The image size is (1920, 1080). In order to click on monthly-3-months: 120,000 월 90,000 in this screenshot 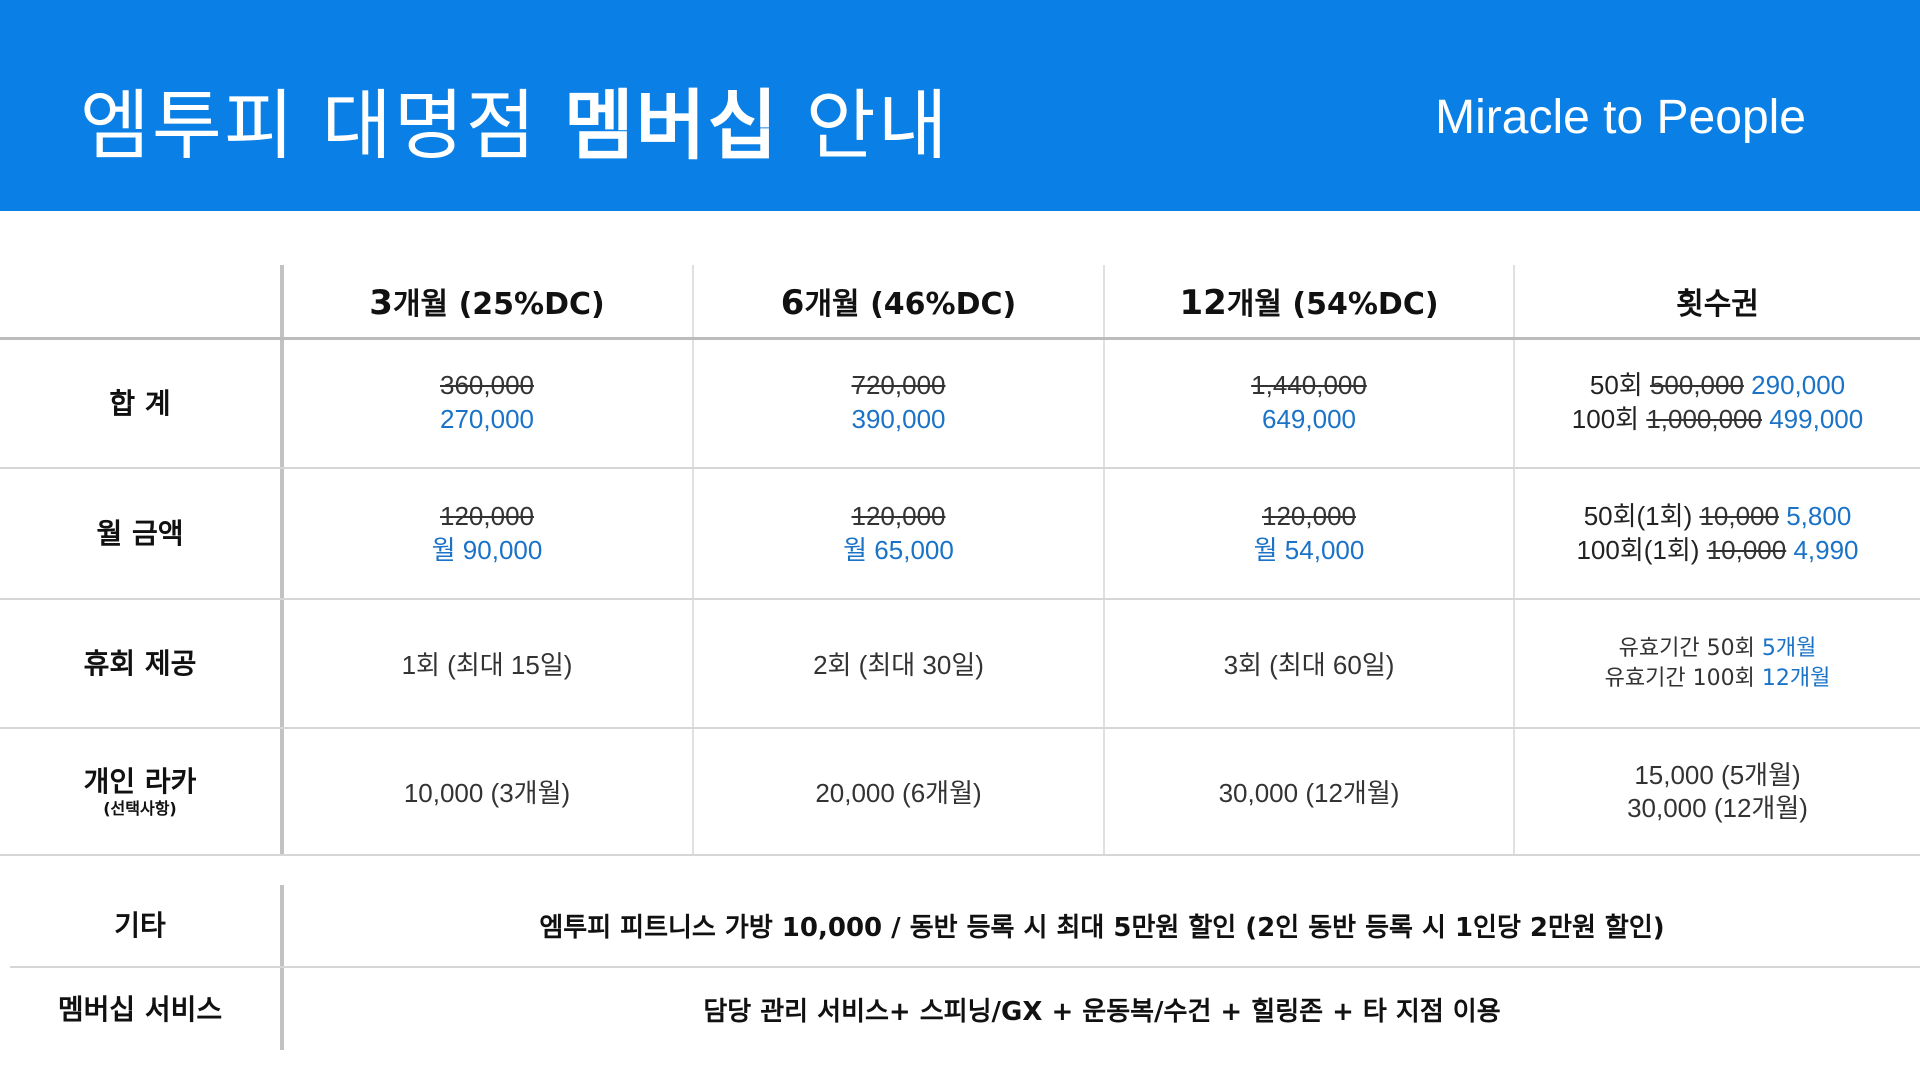, I will do `click(487, 532)`.